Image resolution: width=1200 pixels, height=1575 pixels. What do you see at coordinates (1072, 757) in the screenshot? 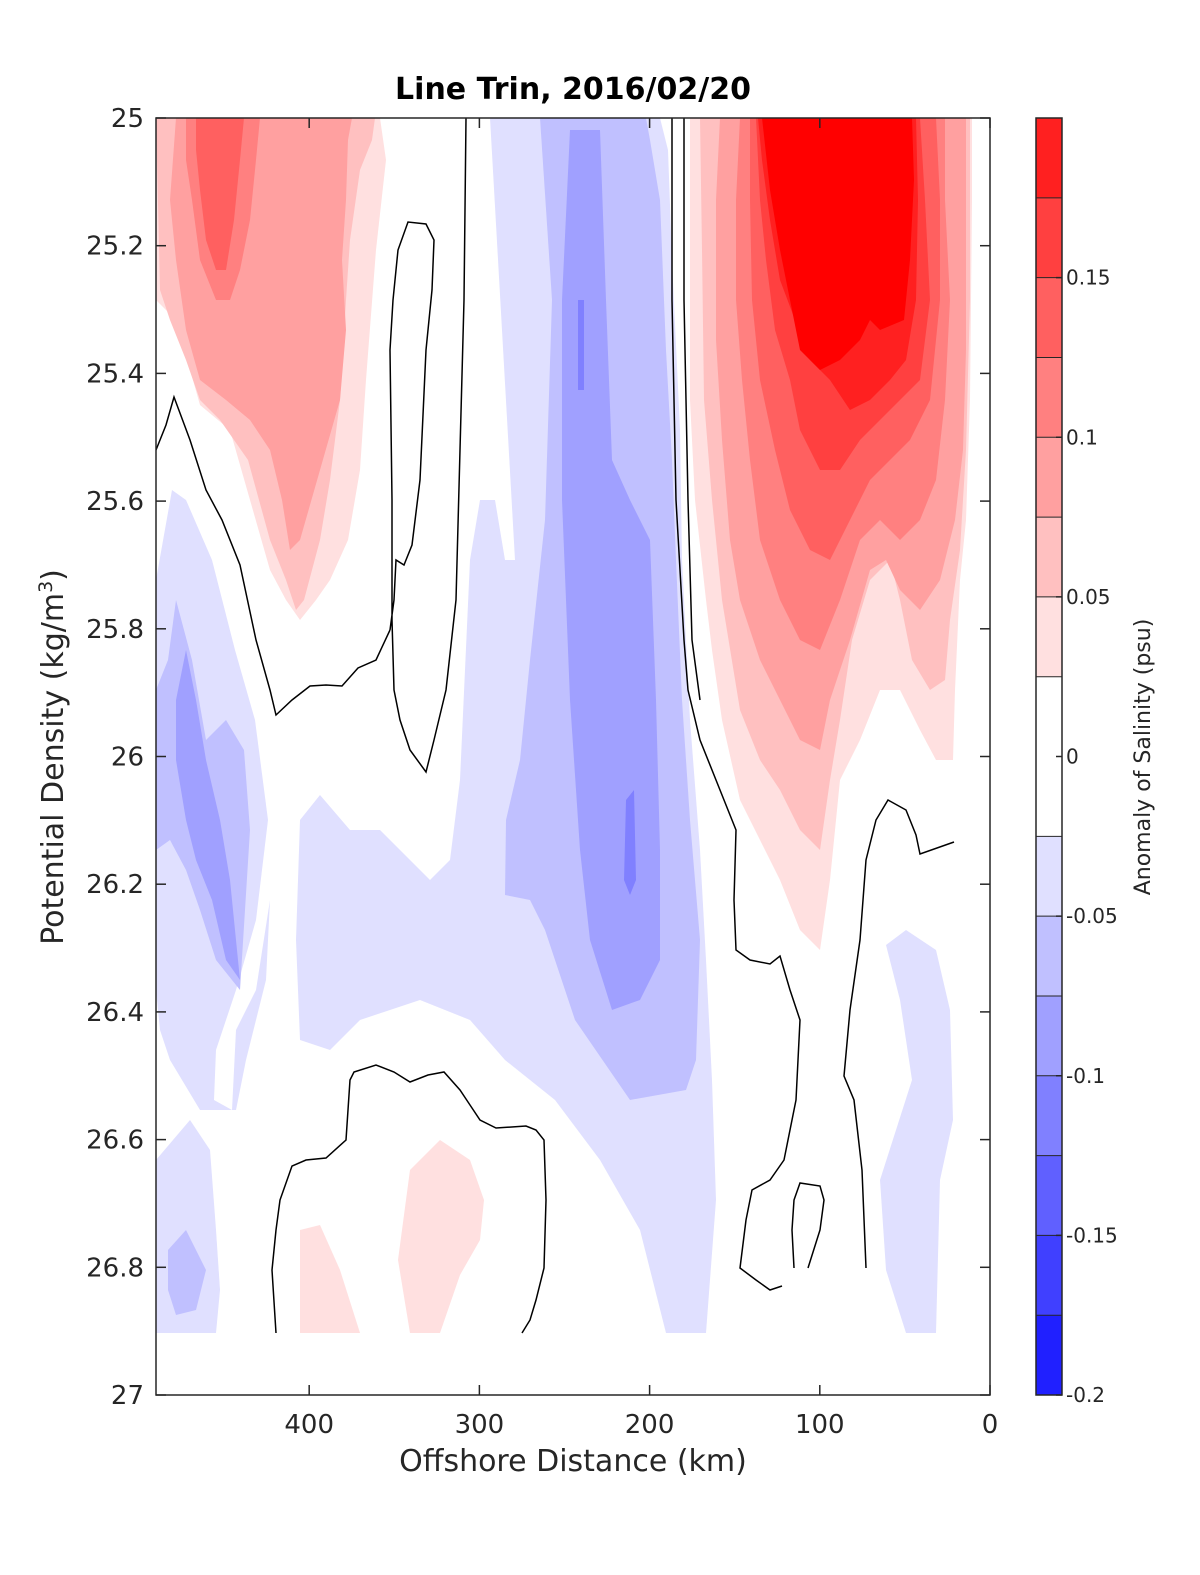
I see `colorbar-tick-label: 0` at bounding box center [1072, 757].